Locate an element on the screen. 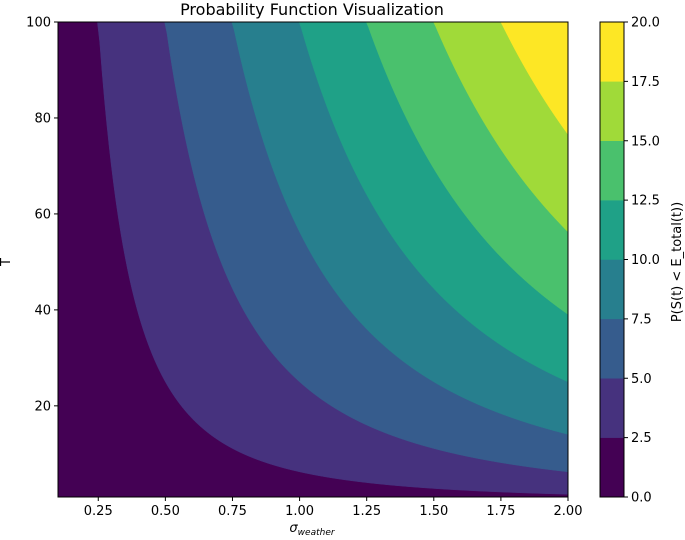 The image size is (685, 540). y-tick-label: 60 is located at coordinates (42, 214).